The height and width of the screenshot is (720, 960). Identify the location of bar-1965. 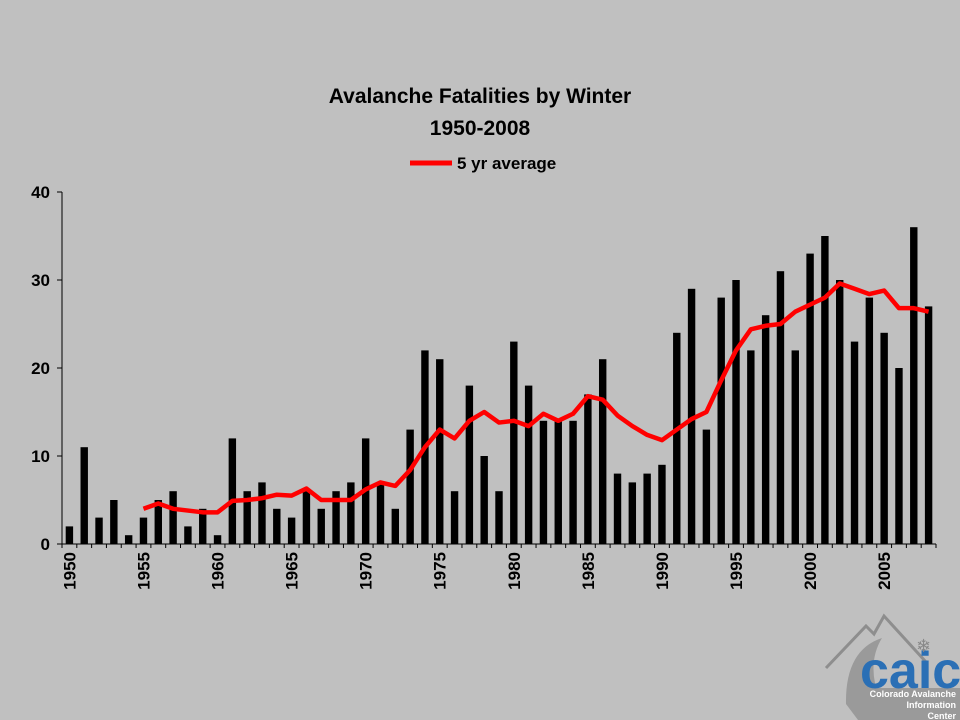
(291, 530).